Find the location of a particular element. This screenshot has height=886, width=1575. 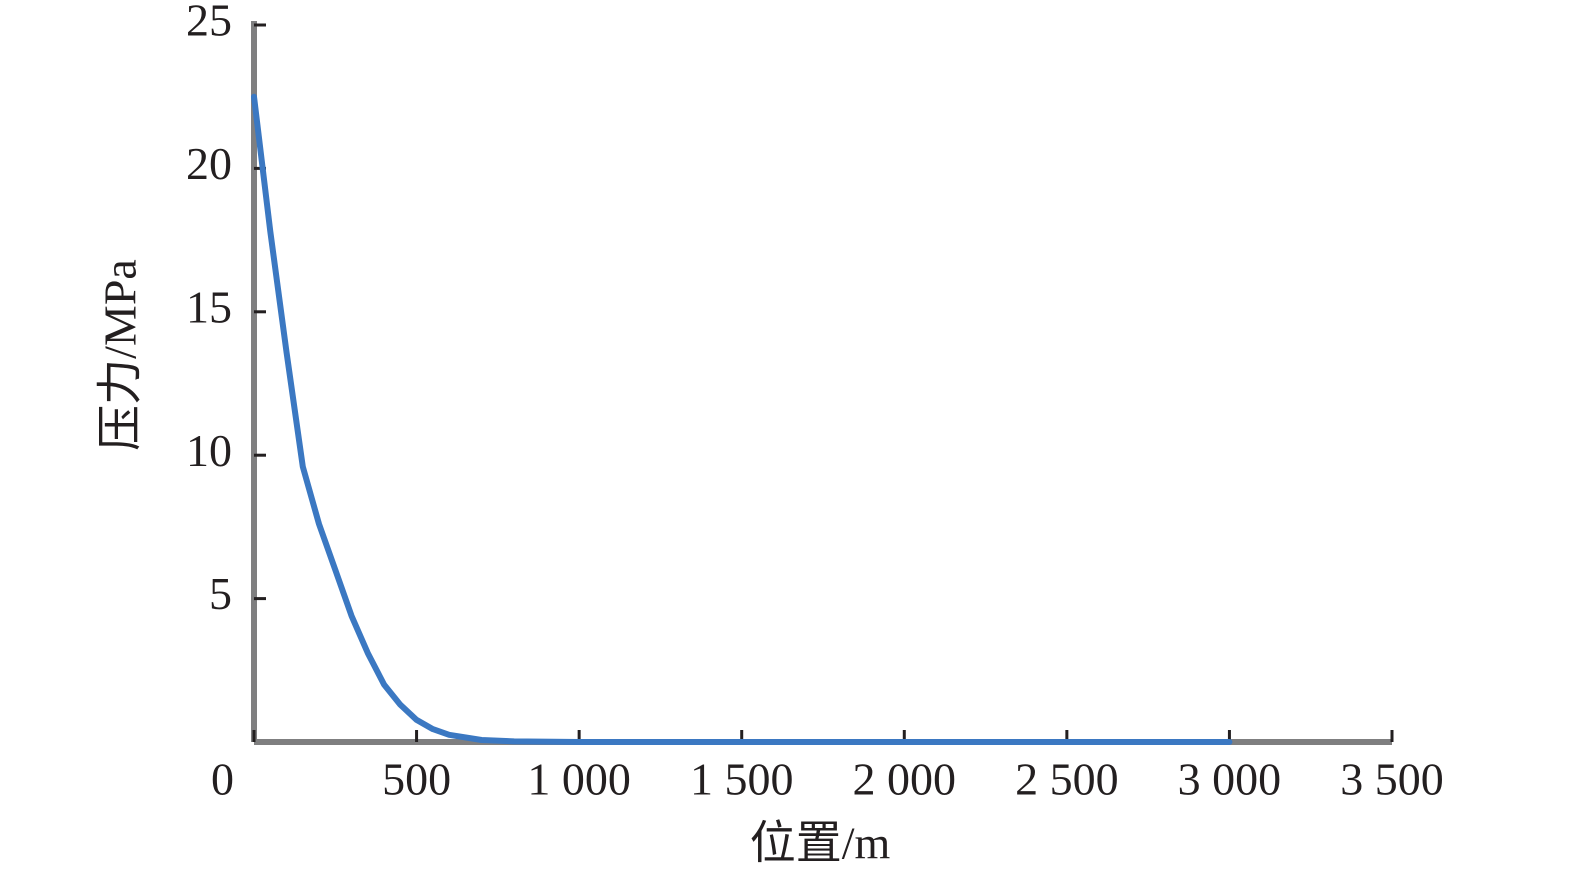

x-tick-label: 2 500 is located at coordinates (1067, 779).